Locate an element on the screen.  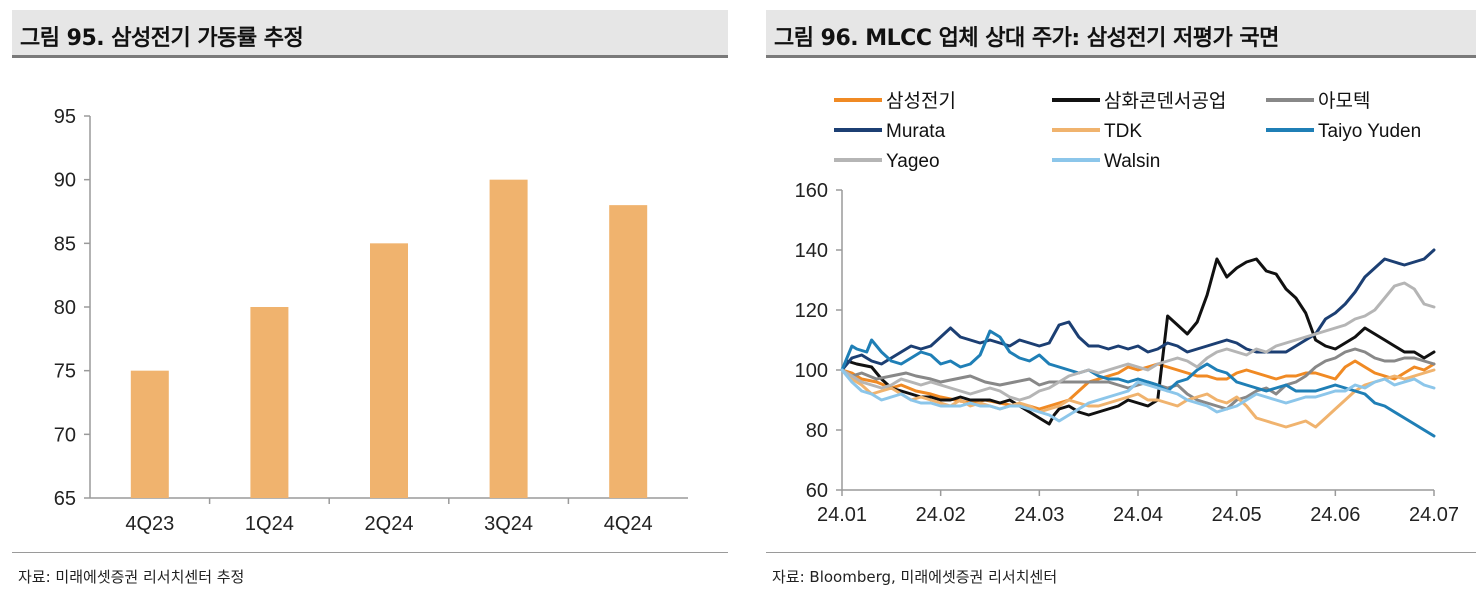
y-tick-label: 95 is located at coordinates (65, 117).